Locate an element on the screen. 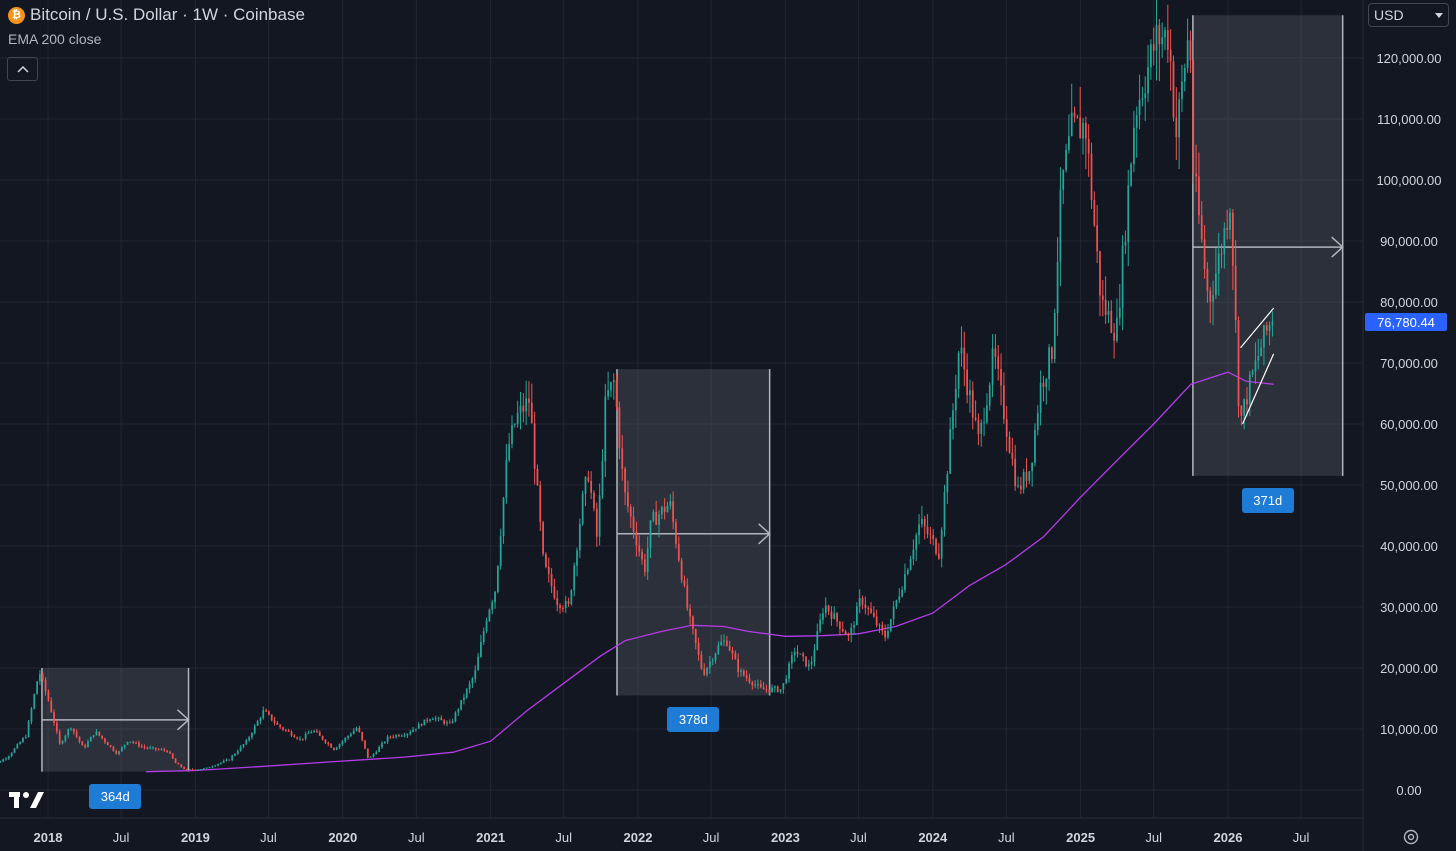  price-tick-label: 70,000.00 is located at coordinates (1409, 363).